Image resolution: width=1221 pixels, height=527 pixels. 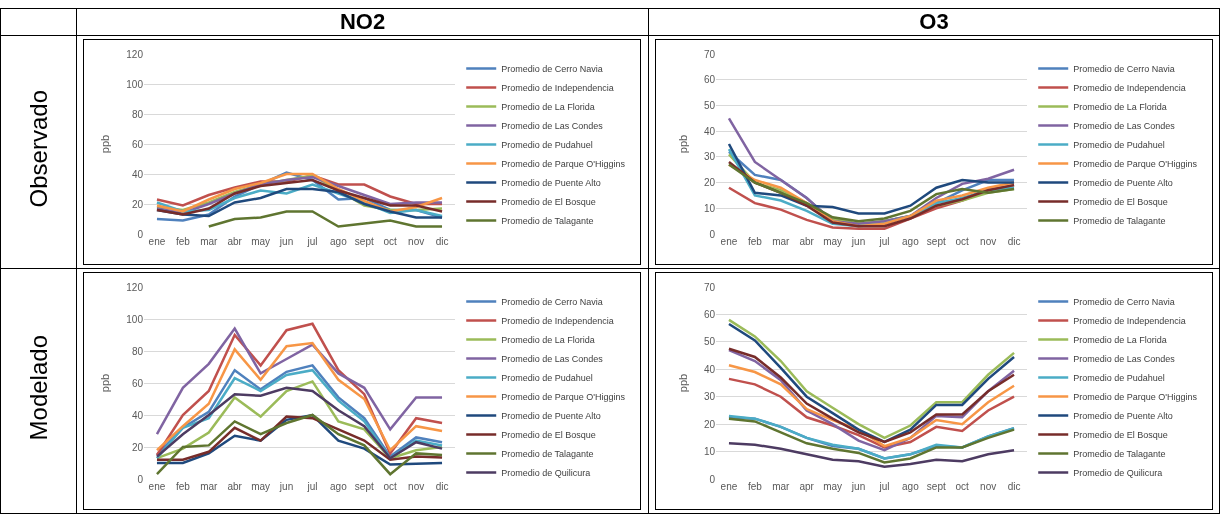 What do you see at coordinates (362, 22) in the screenshot?
I see `chart-title: NO2` at bounding box center [362, 22].